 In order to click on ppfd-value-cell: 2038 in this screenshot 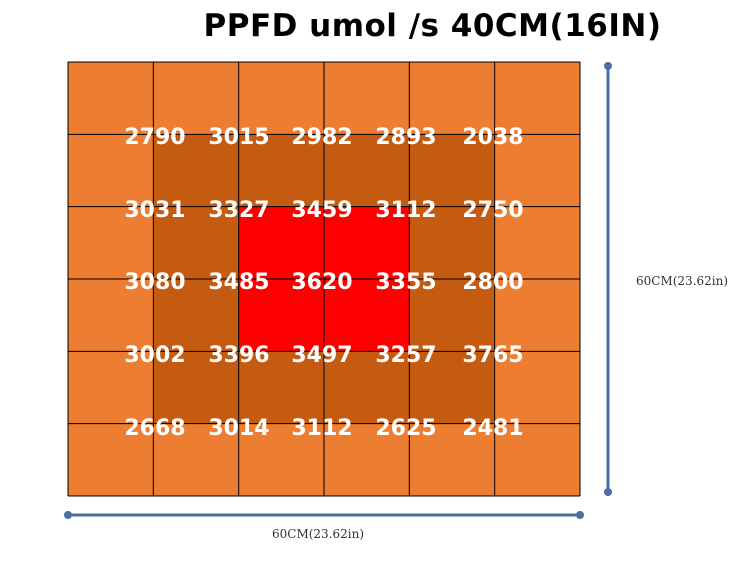, I will do `click(492, 137)`.